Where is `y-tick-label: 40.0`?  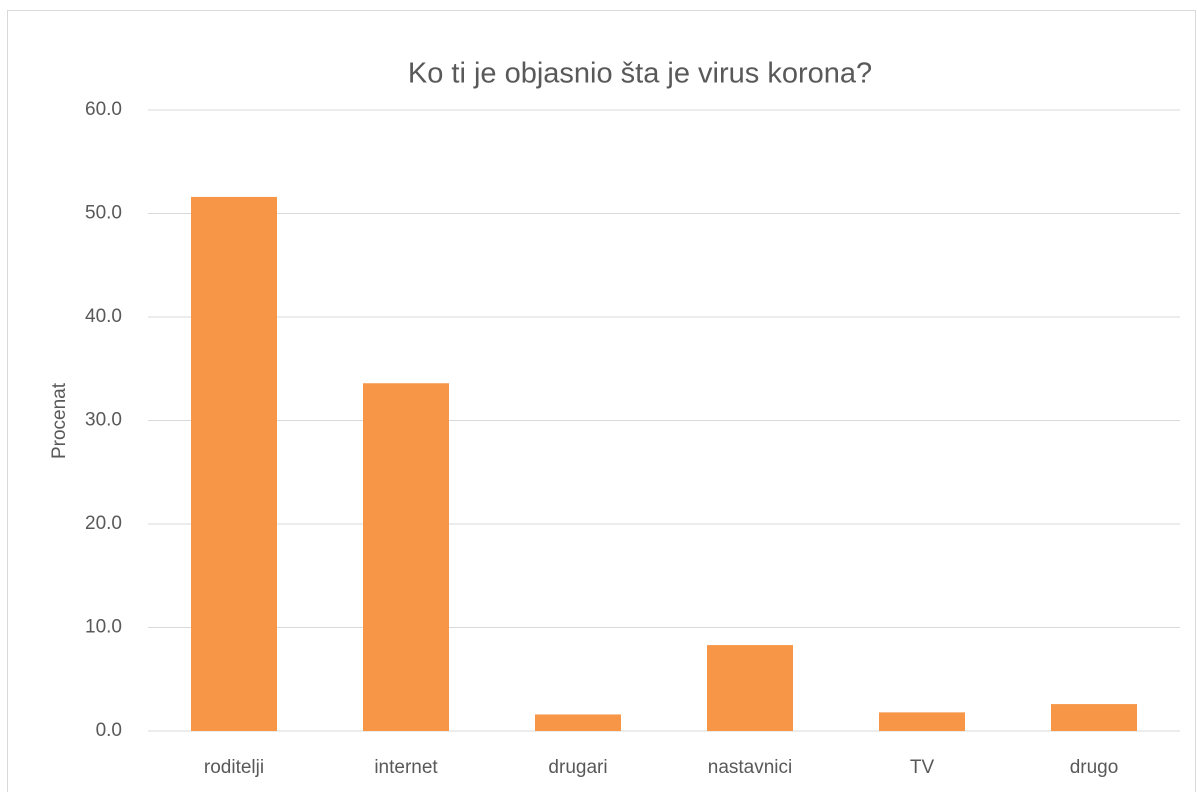
y-tick-label: 40.0 is located at coordinates (103, 316).